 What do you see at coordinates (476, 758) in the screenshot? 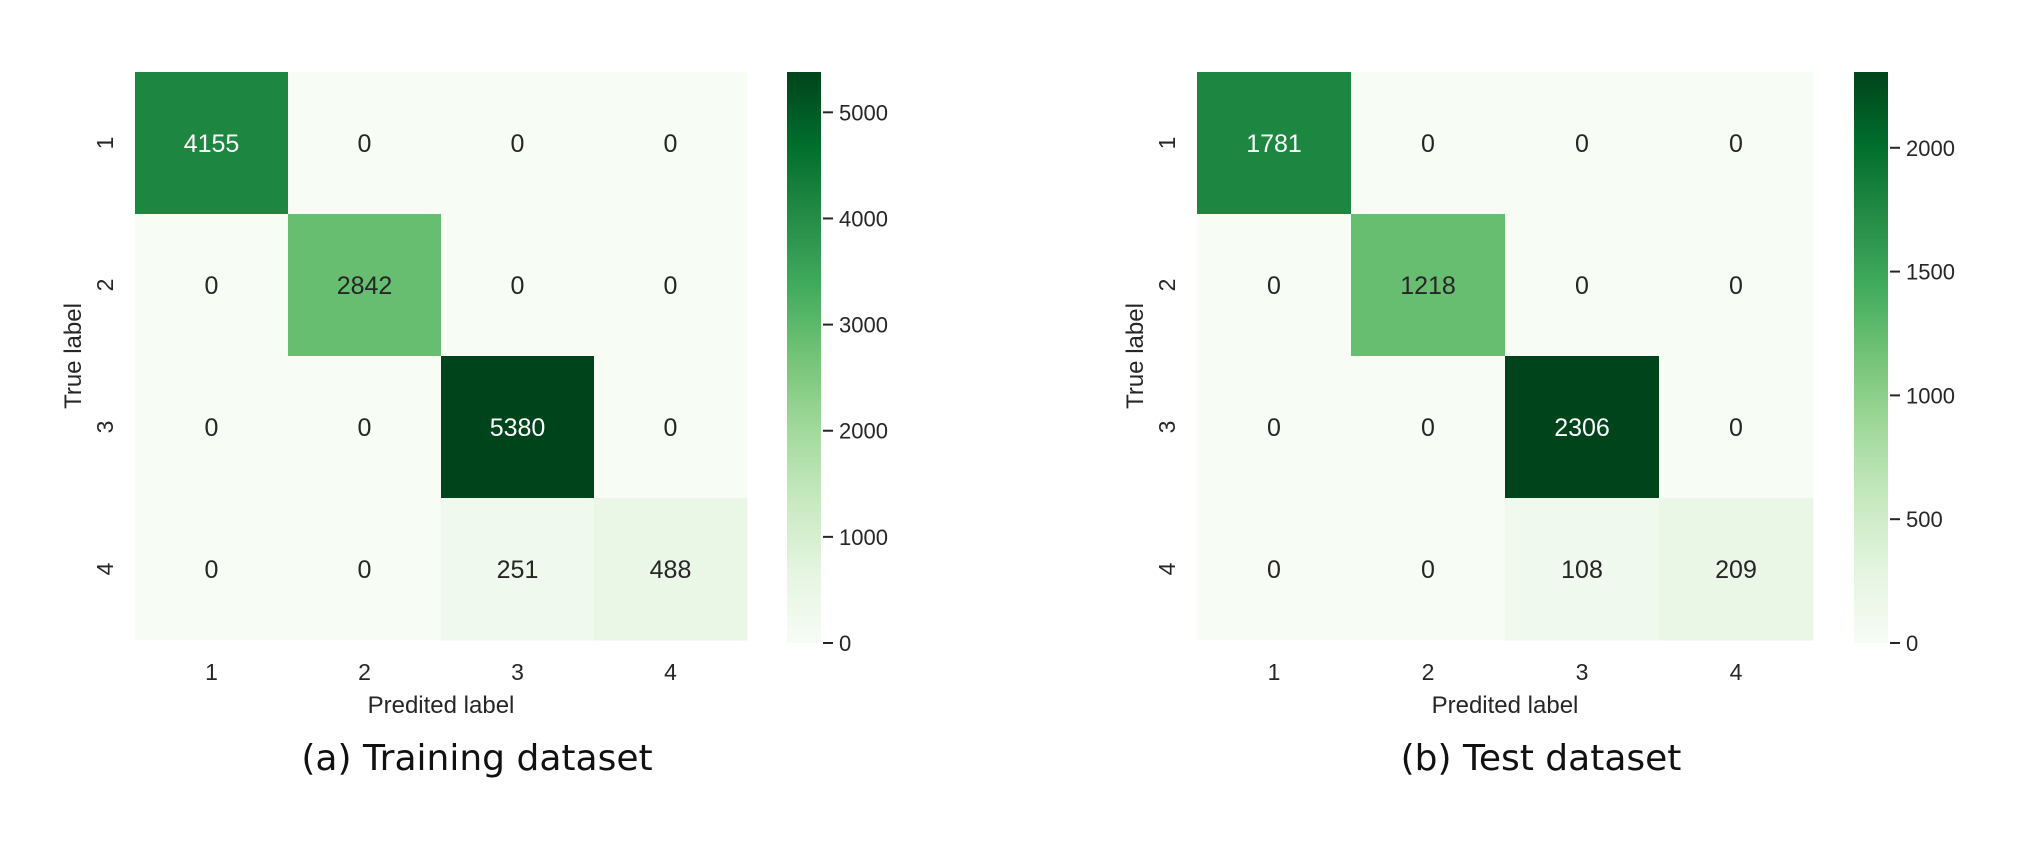
I see `figure-caption: (a) Training dataset` at bounding box center [476, 758].